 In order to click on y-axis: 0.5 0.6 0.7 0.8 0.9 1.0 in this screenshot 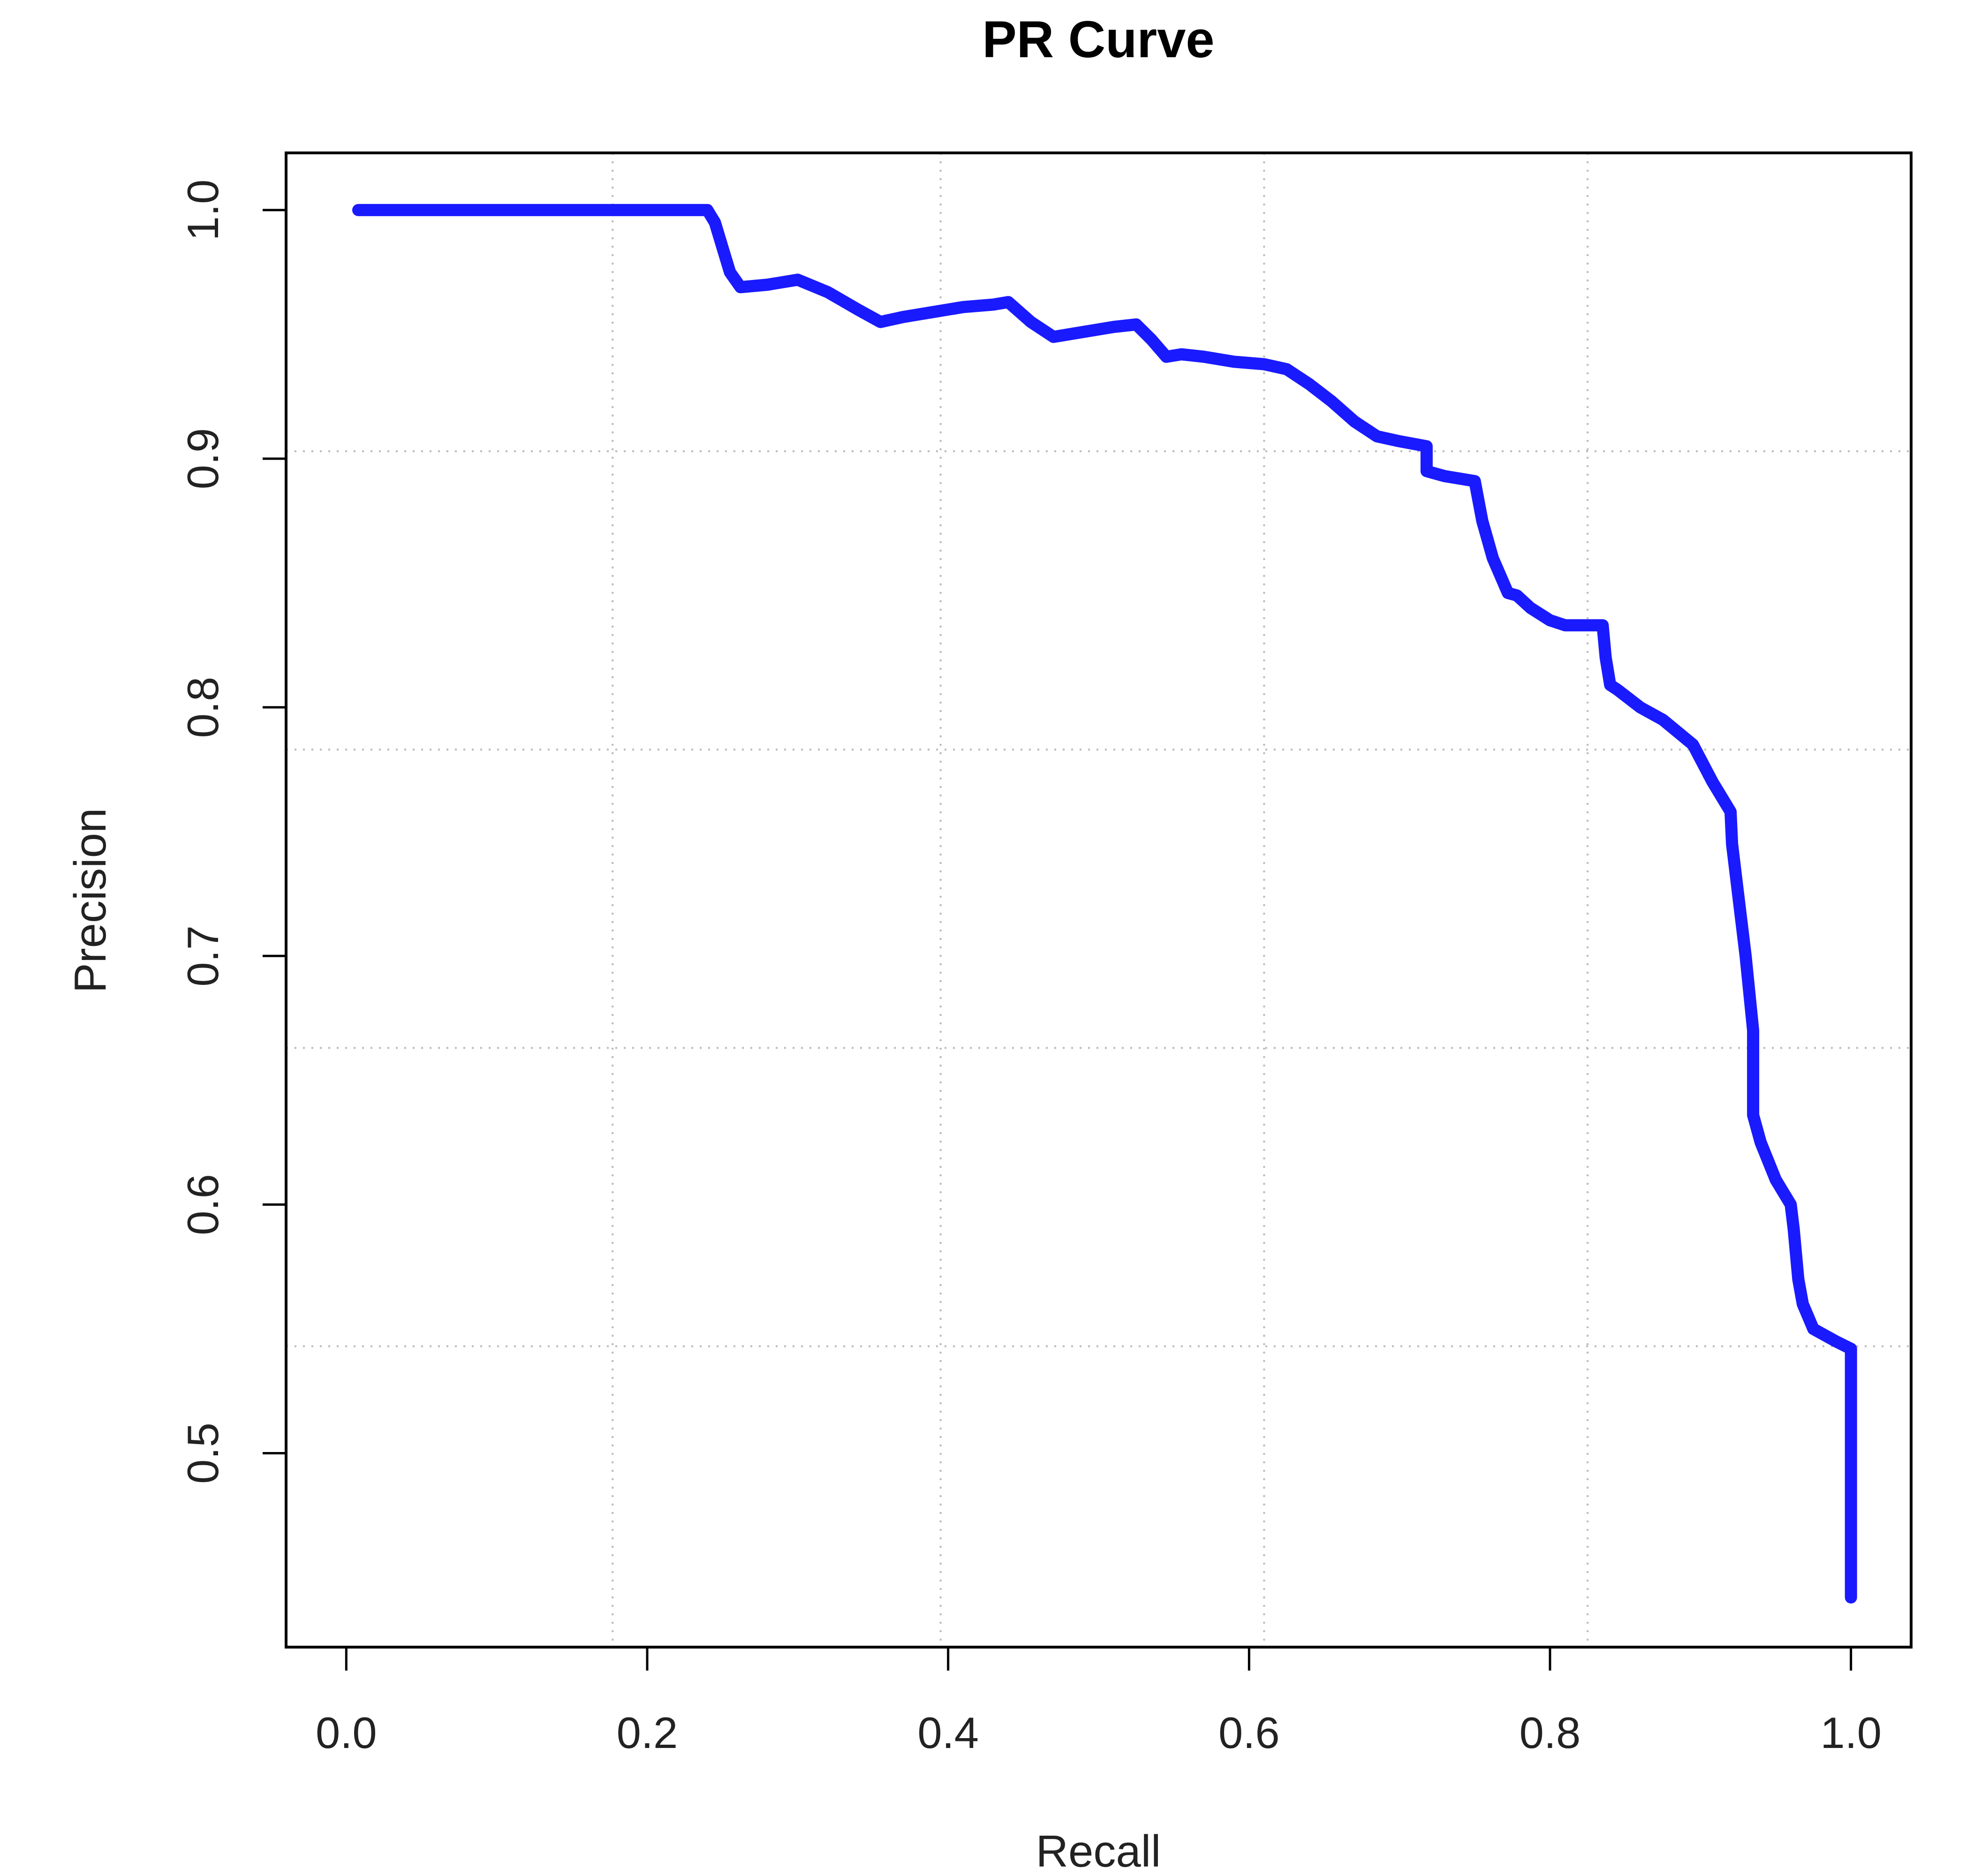, I will do `click(232, 832)`.